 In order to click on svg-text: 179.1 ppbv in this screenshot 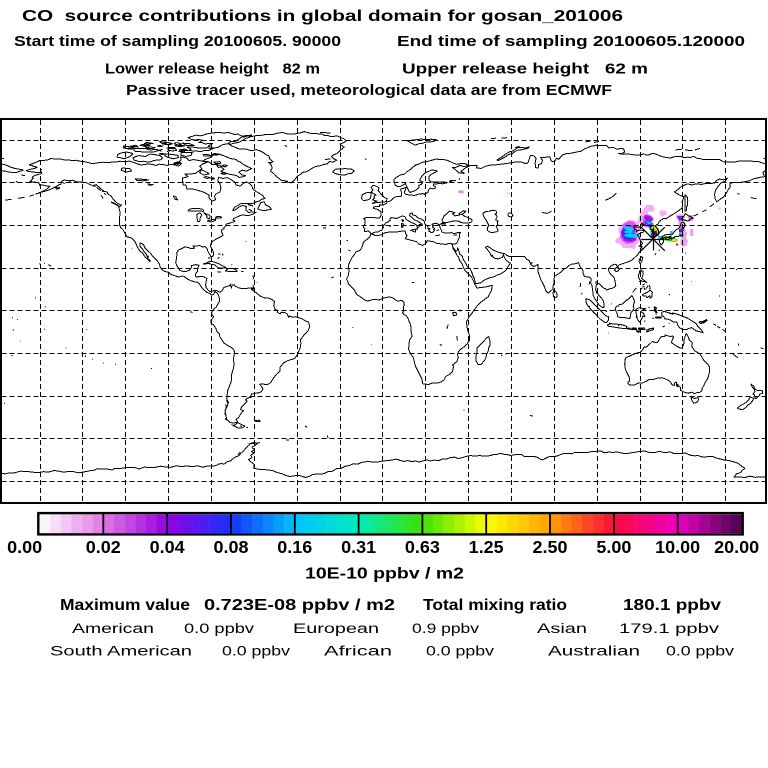, I will do `click(669, 628)`.